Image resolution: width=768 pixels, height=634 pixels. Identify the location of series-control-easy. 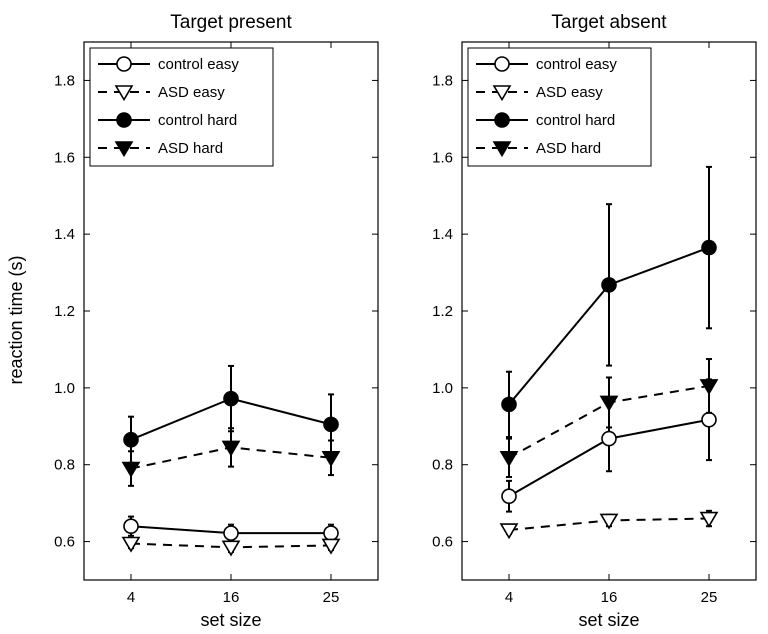
(231, 529).